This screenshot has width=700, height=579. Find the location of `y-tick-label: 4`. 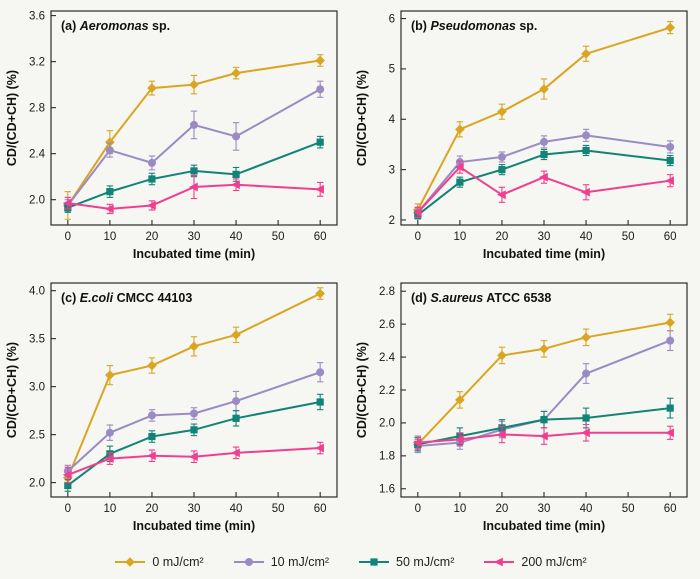

y-tick-label: 4 is located at coordinates (392, 120).